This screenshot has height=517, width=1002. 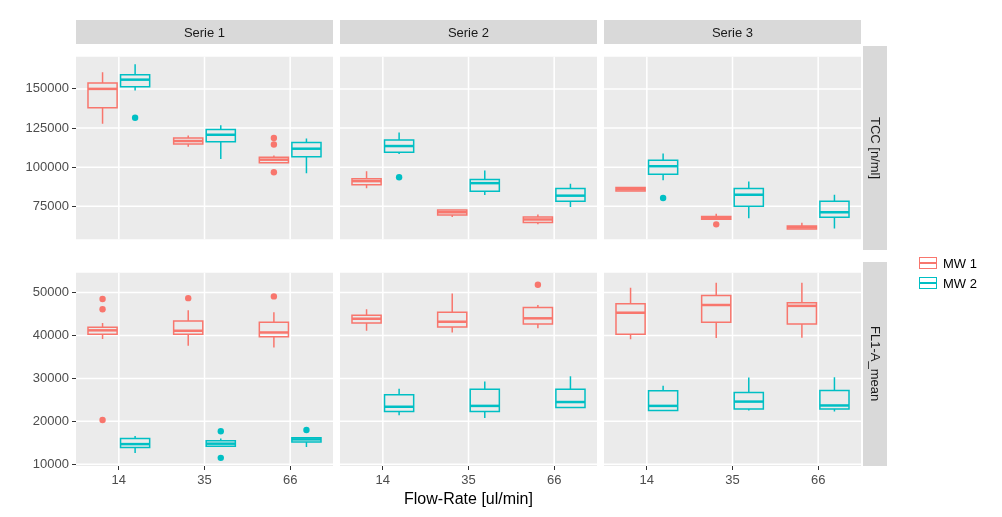 What do you see at coordinates (50, 292) in the screenshot?
I see `y-tick-label: 50000` at bounding box center [50, 292].